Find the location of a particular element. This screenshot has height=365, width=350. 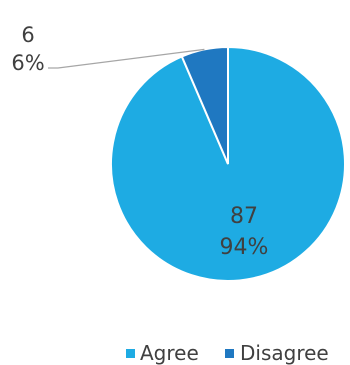

legend: Agree Disagree is located at coordinates (227, 353).